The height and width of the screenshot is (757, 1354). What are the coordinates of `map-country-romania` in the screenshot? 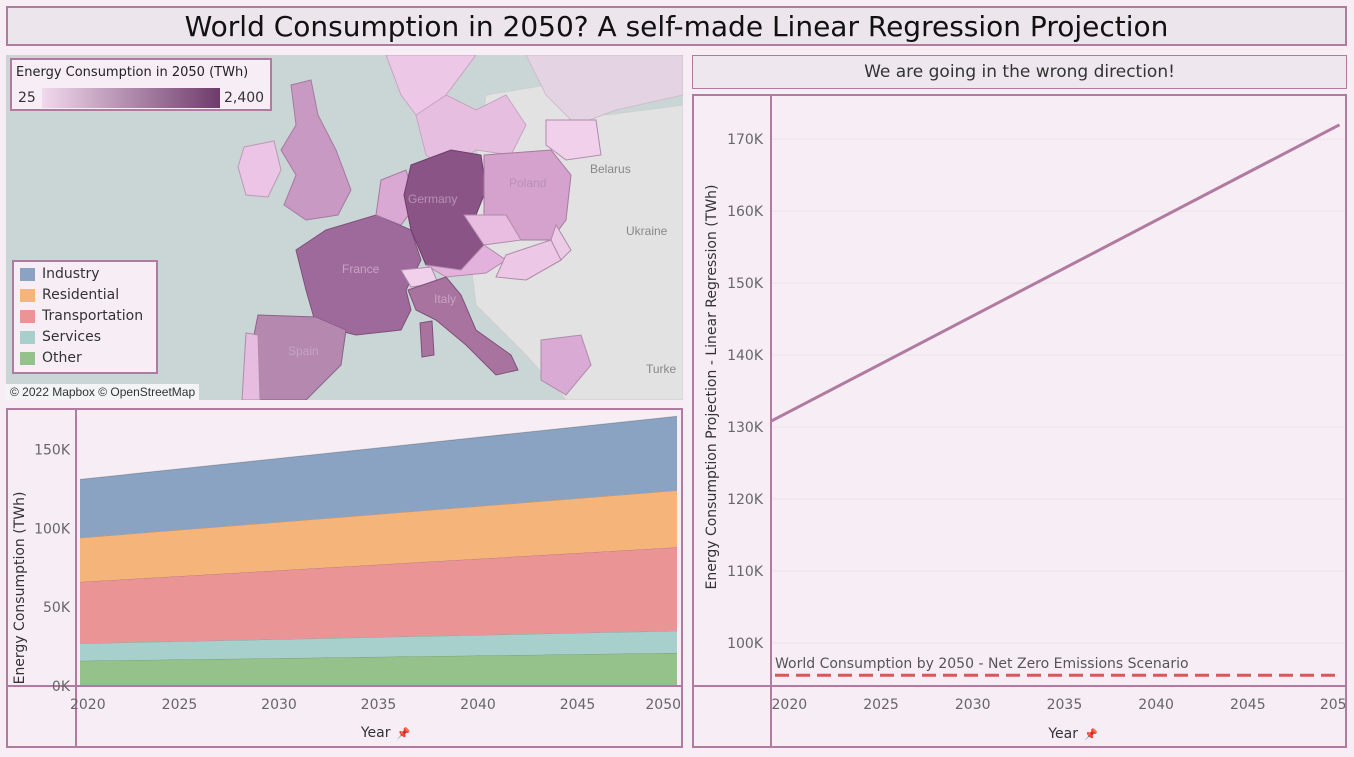 It's located at (548, 252).